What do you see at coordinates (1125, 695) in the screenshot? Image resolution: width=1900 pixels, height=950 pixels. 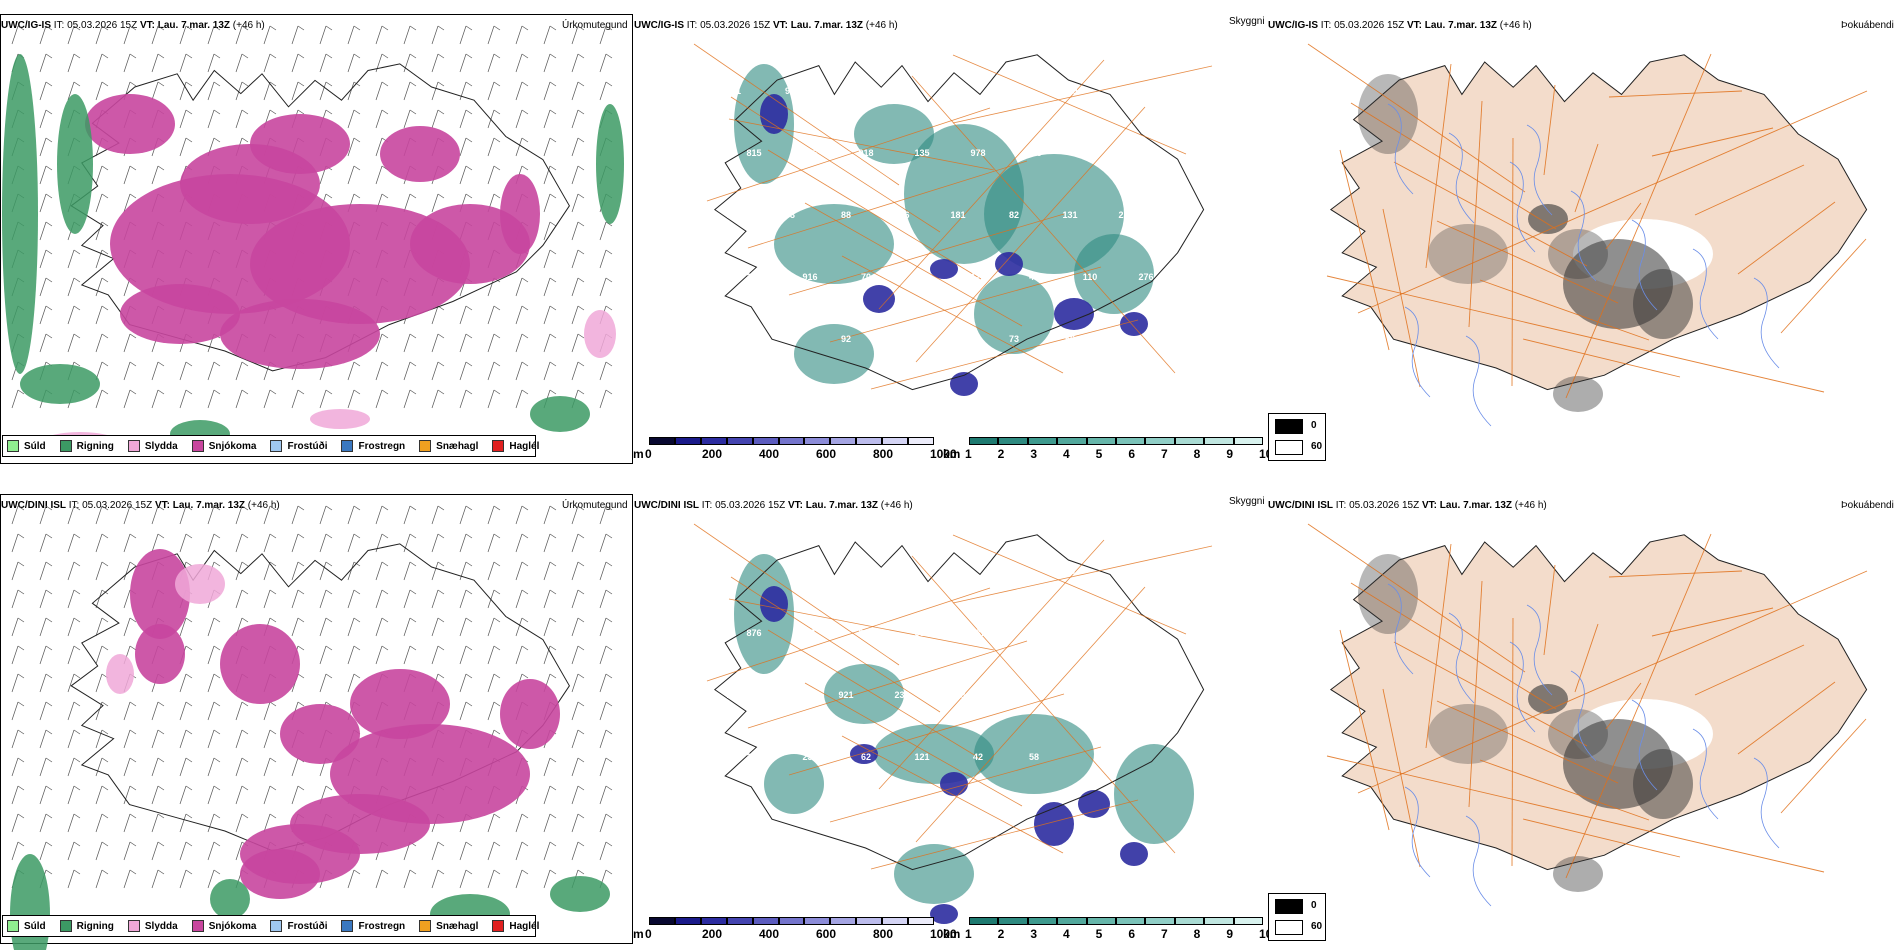 I see `cloud-base-label: 401` at bounding box center [1125, 695].